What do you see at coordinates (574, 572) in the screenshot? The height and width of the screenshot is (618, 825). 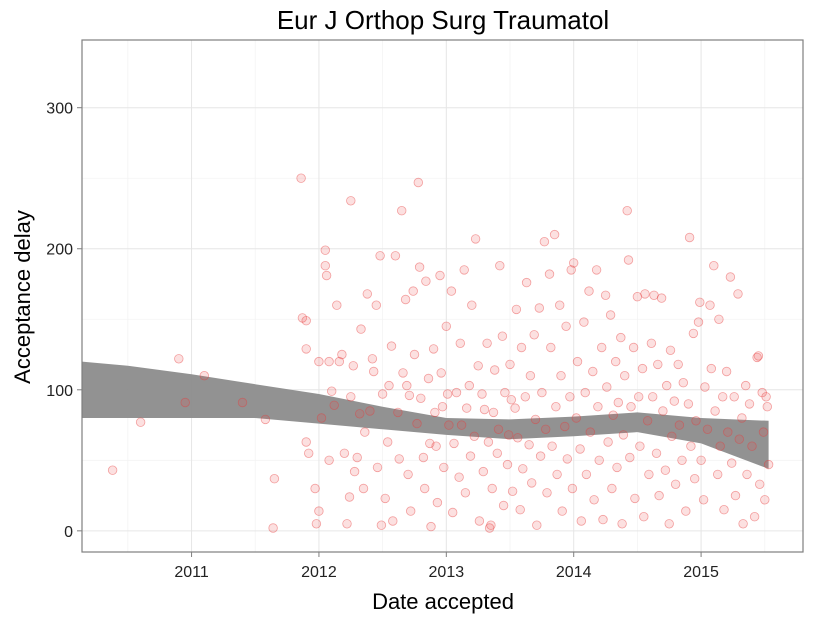 I see `x-tick-label: 2014` at bounding box center [574, 572].